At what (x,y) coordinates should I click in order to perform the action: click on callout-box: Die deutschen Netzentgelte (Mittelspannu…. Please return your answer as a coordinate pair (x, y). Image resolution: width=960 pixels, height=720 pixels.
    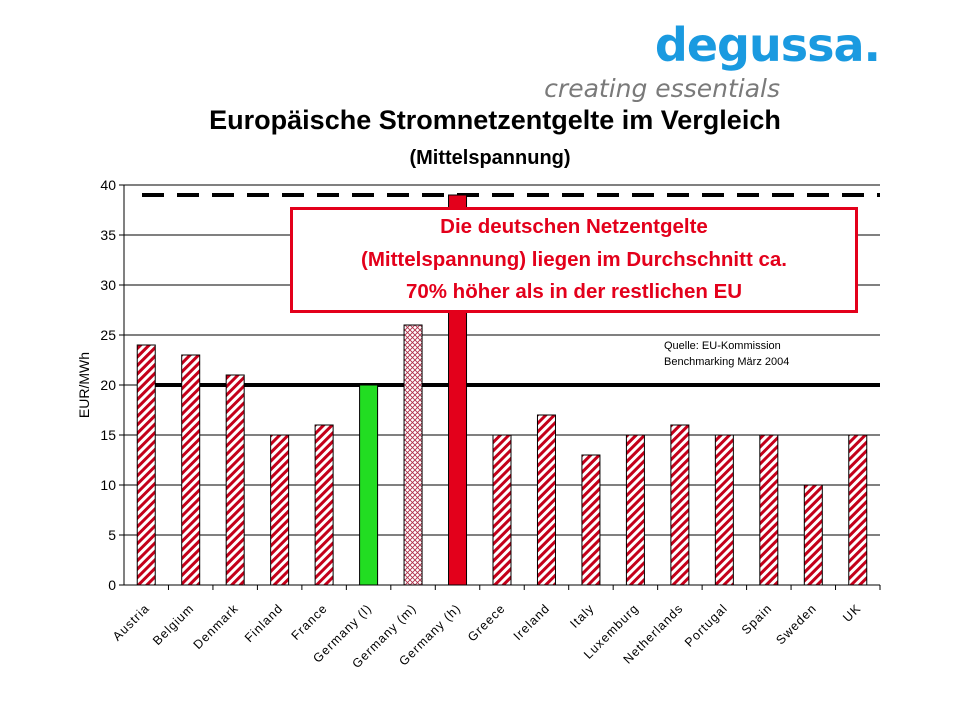
    Looking at the image, I should click on (574, 260).